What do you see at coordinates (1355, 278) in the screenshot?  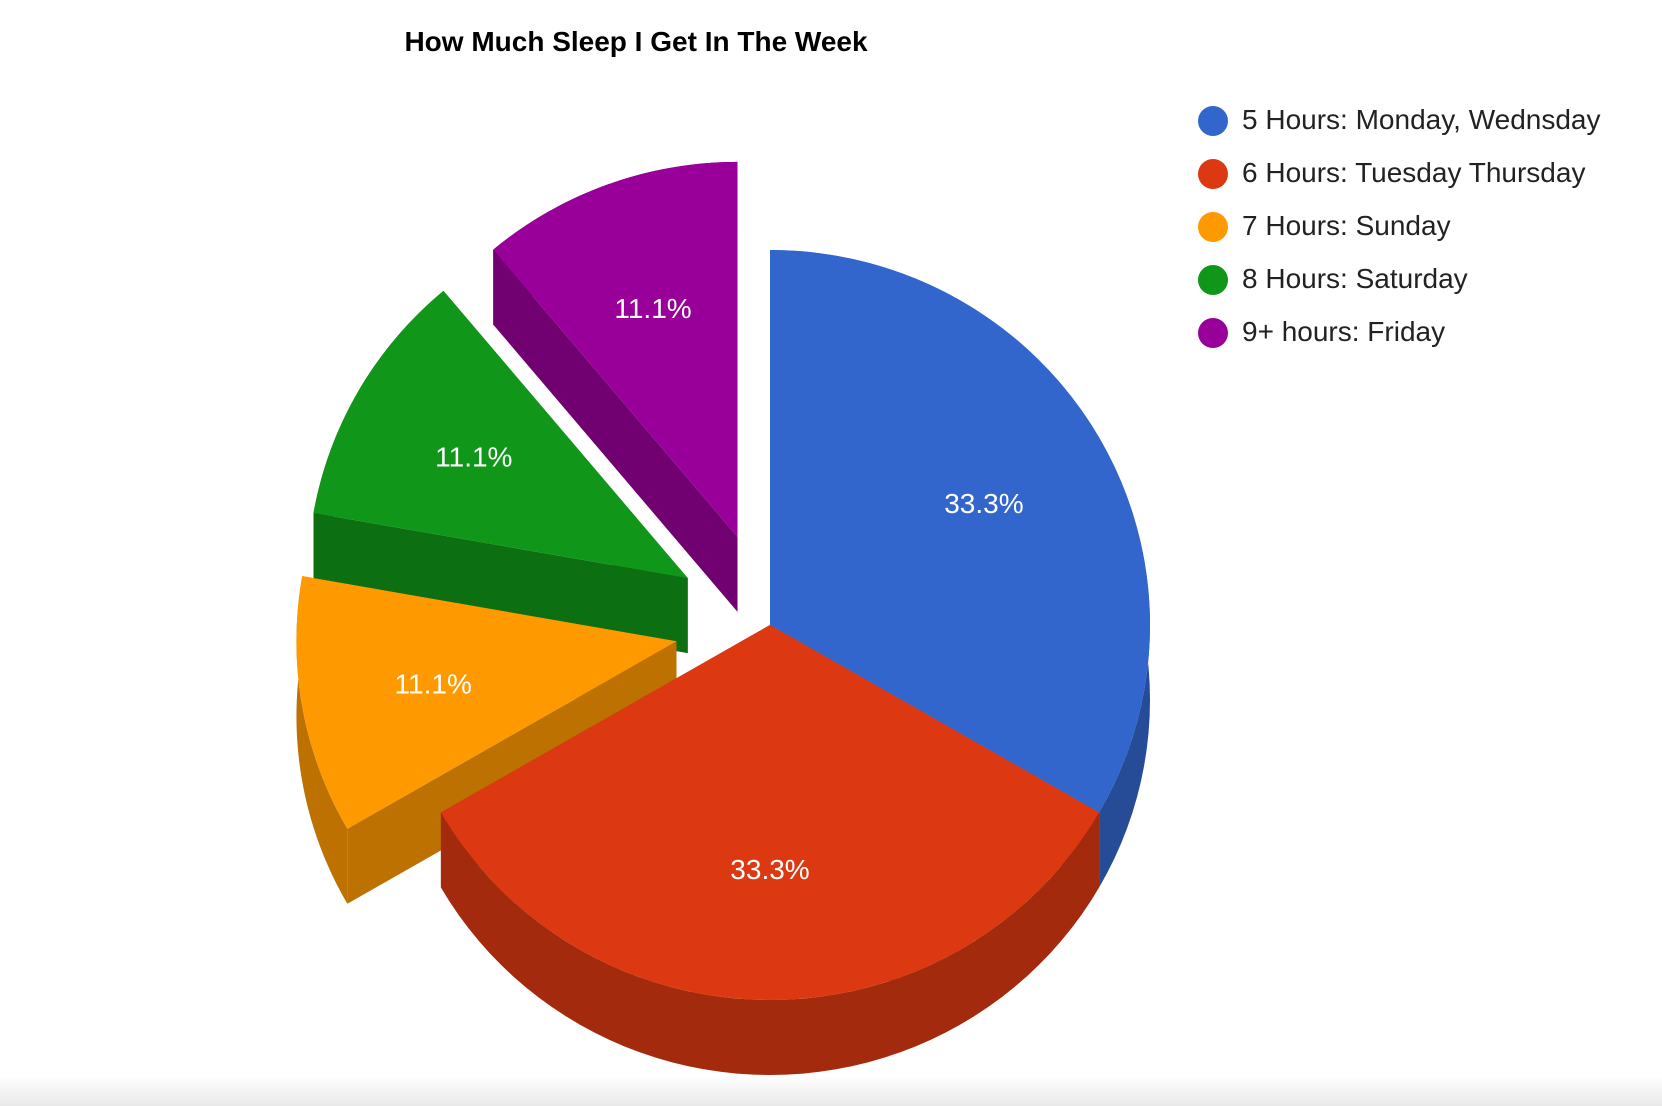 I see `legend-label: 8 Hours: Saturday` at bounding box center [1355, 278].